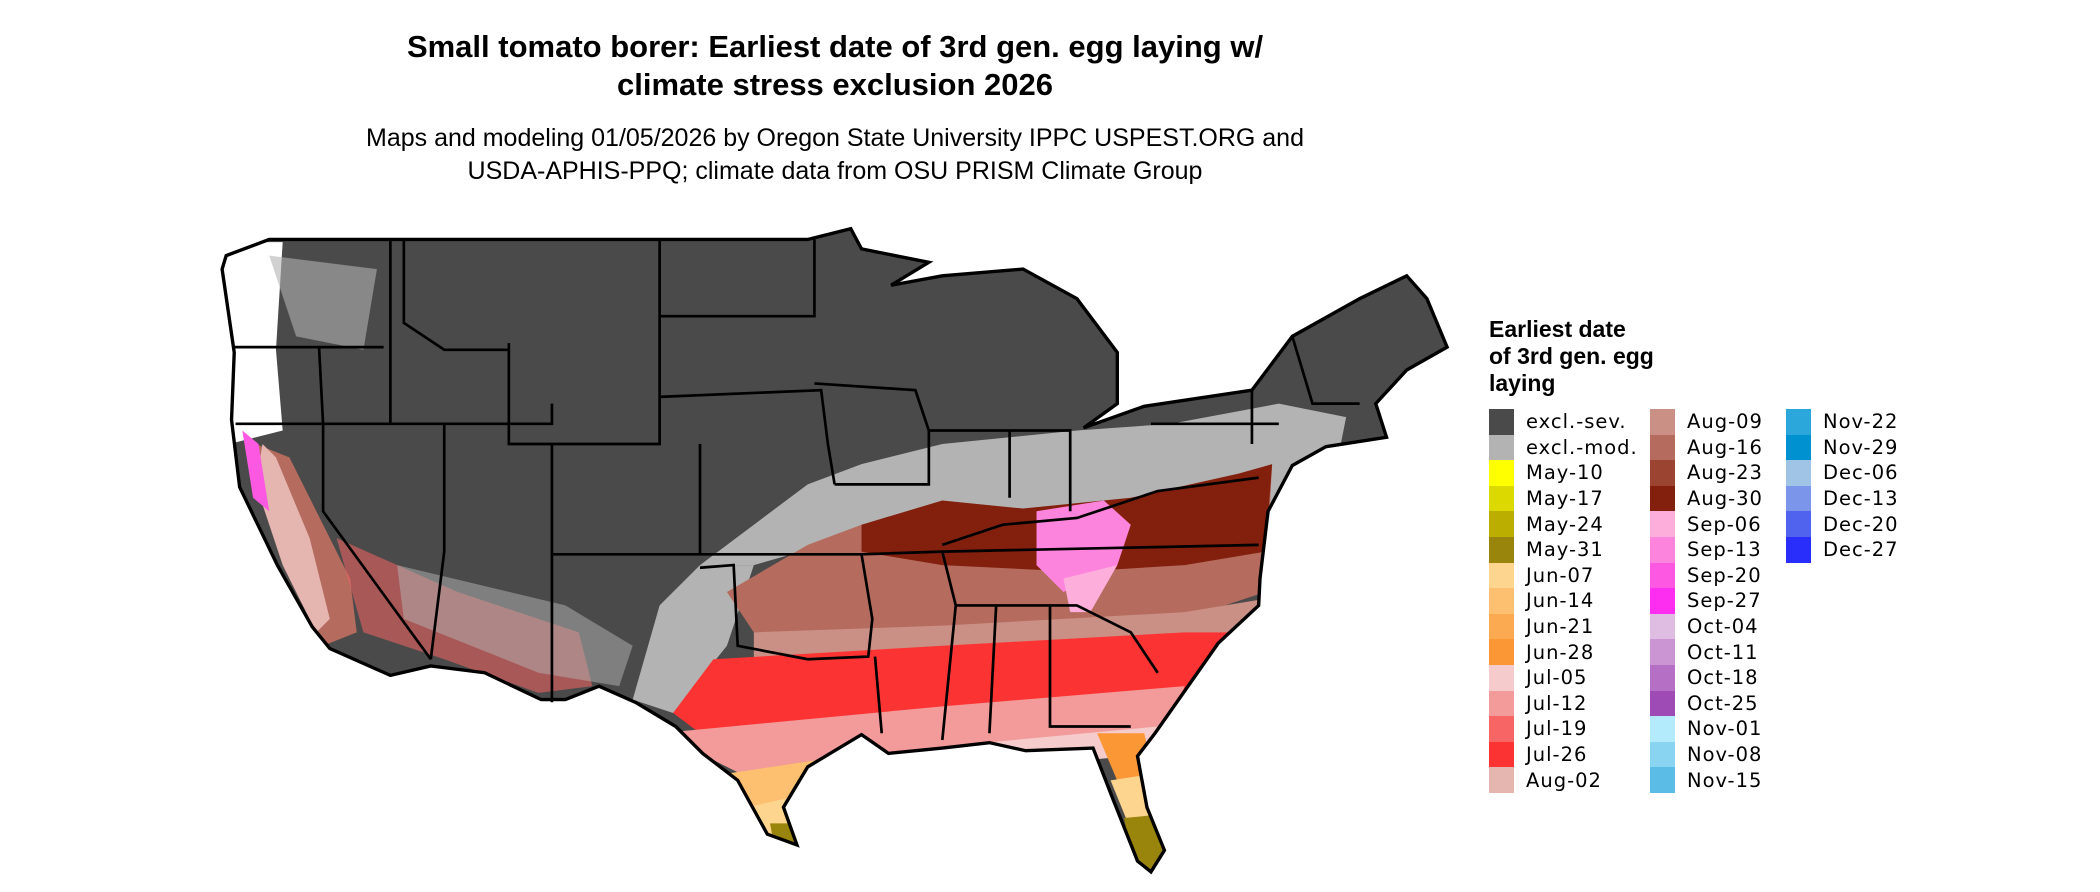 Image resolution: width=2100 pixels, height=892 pixels. What do you see at coordinates (1557, 729) in the screenshot?
I see `legend-label: Jul-19` at bounding box center [1557, 729].